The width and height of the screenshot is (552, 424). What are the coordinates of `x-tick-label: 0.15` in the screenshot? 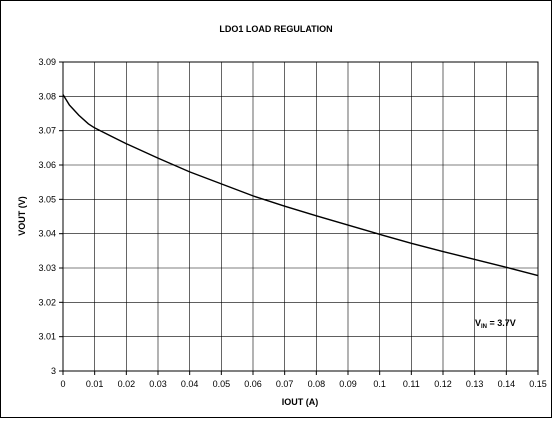 It's located at (538, 384).